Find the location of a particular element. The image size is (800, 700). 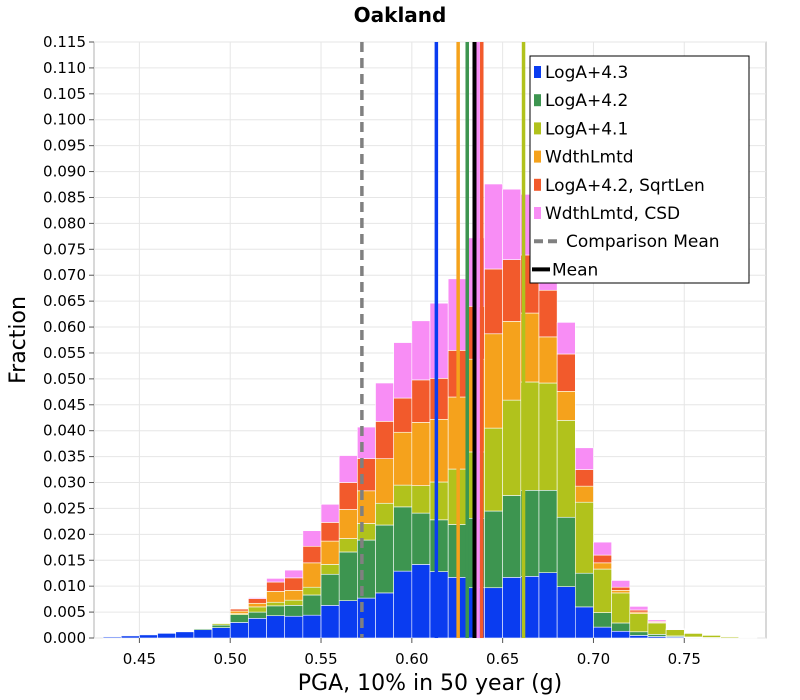

y-tick-label-9: 0.045 is located at coordinates (64, 405).